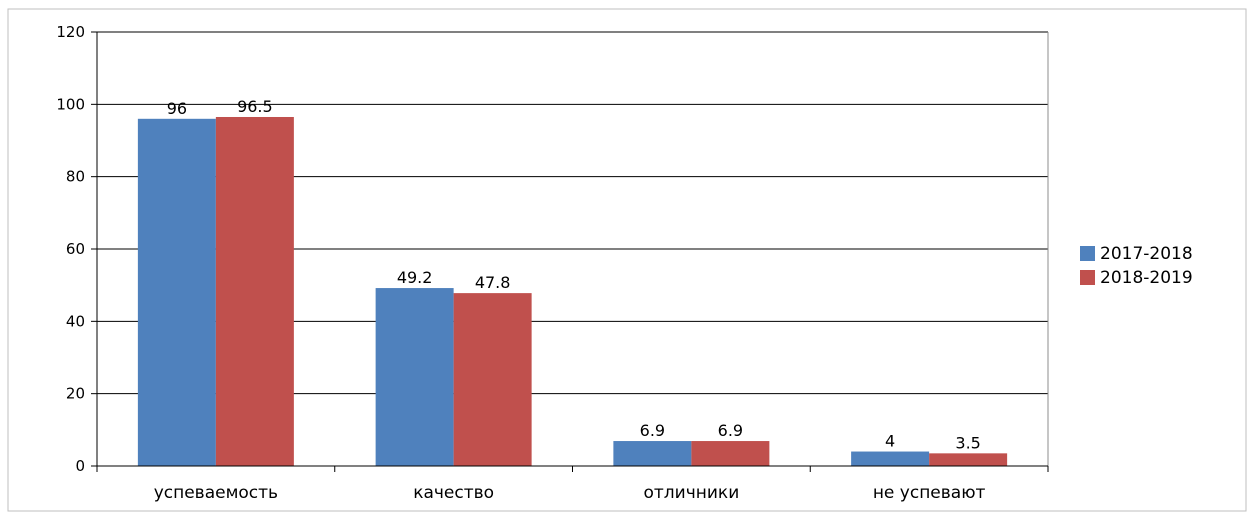 This screenshot has height=517, width=1248. I want to click on y-tick-label: 80, so click(75, 177).